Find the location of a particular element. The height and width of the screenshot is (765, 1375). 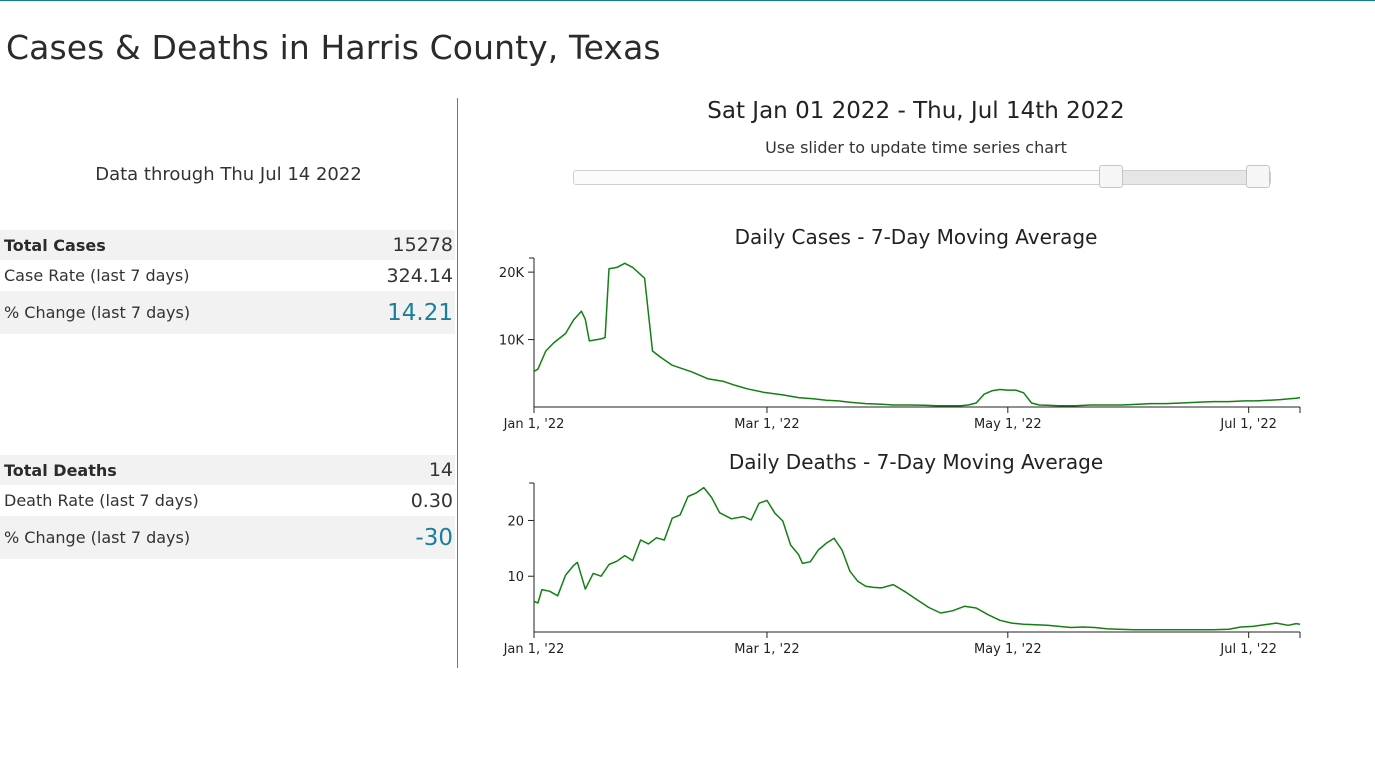

stat-row-death-rate: Death Rate (last 7 days) 0.30 is located at coordinates (227, 500).